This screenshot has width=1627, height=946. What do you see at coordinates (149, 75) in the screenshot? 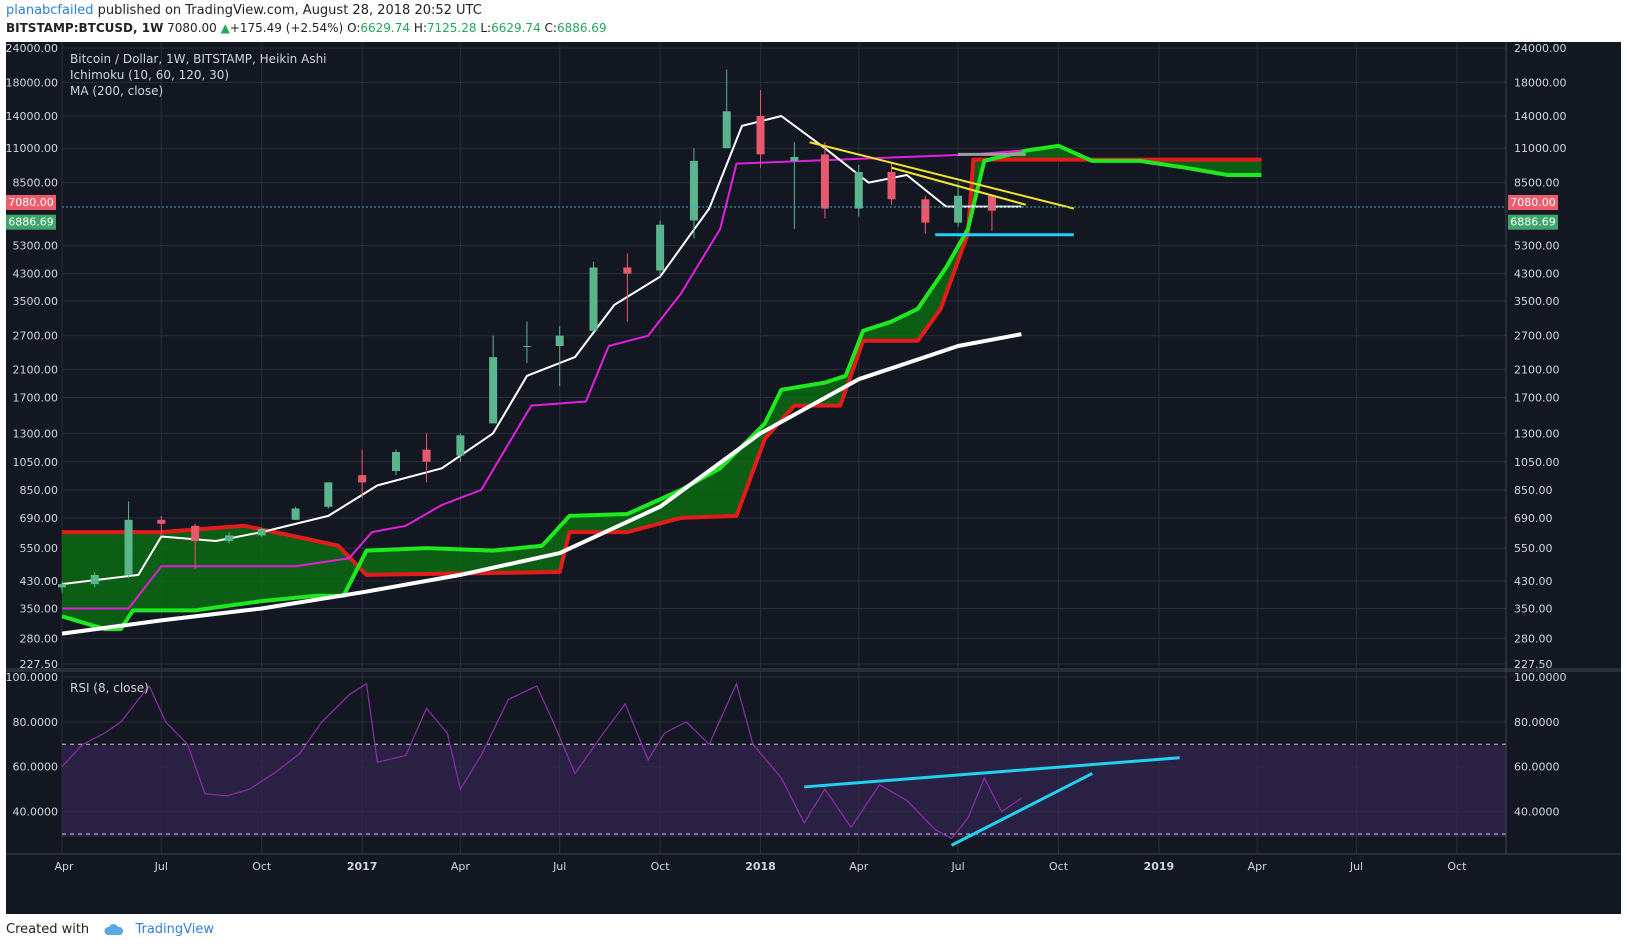
I see `legend-ichimoku: Ichimoku (10, 60, 120, 30)` at bounding box center [149, 75].